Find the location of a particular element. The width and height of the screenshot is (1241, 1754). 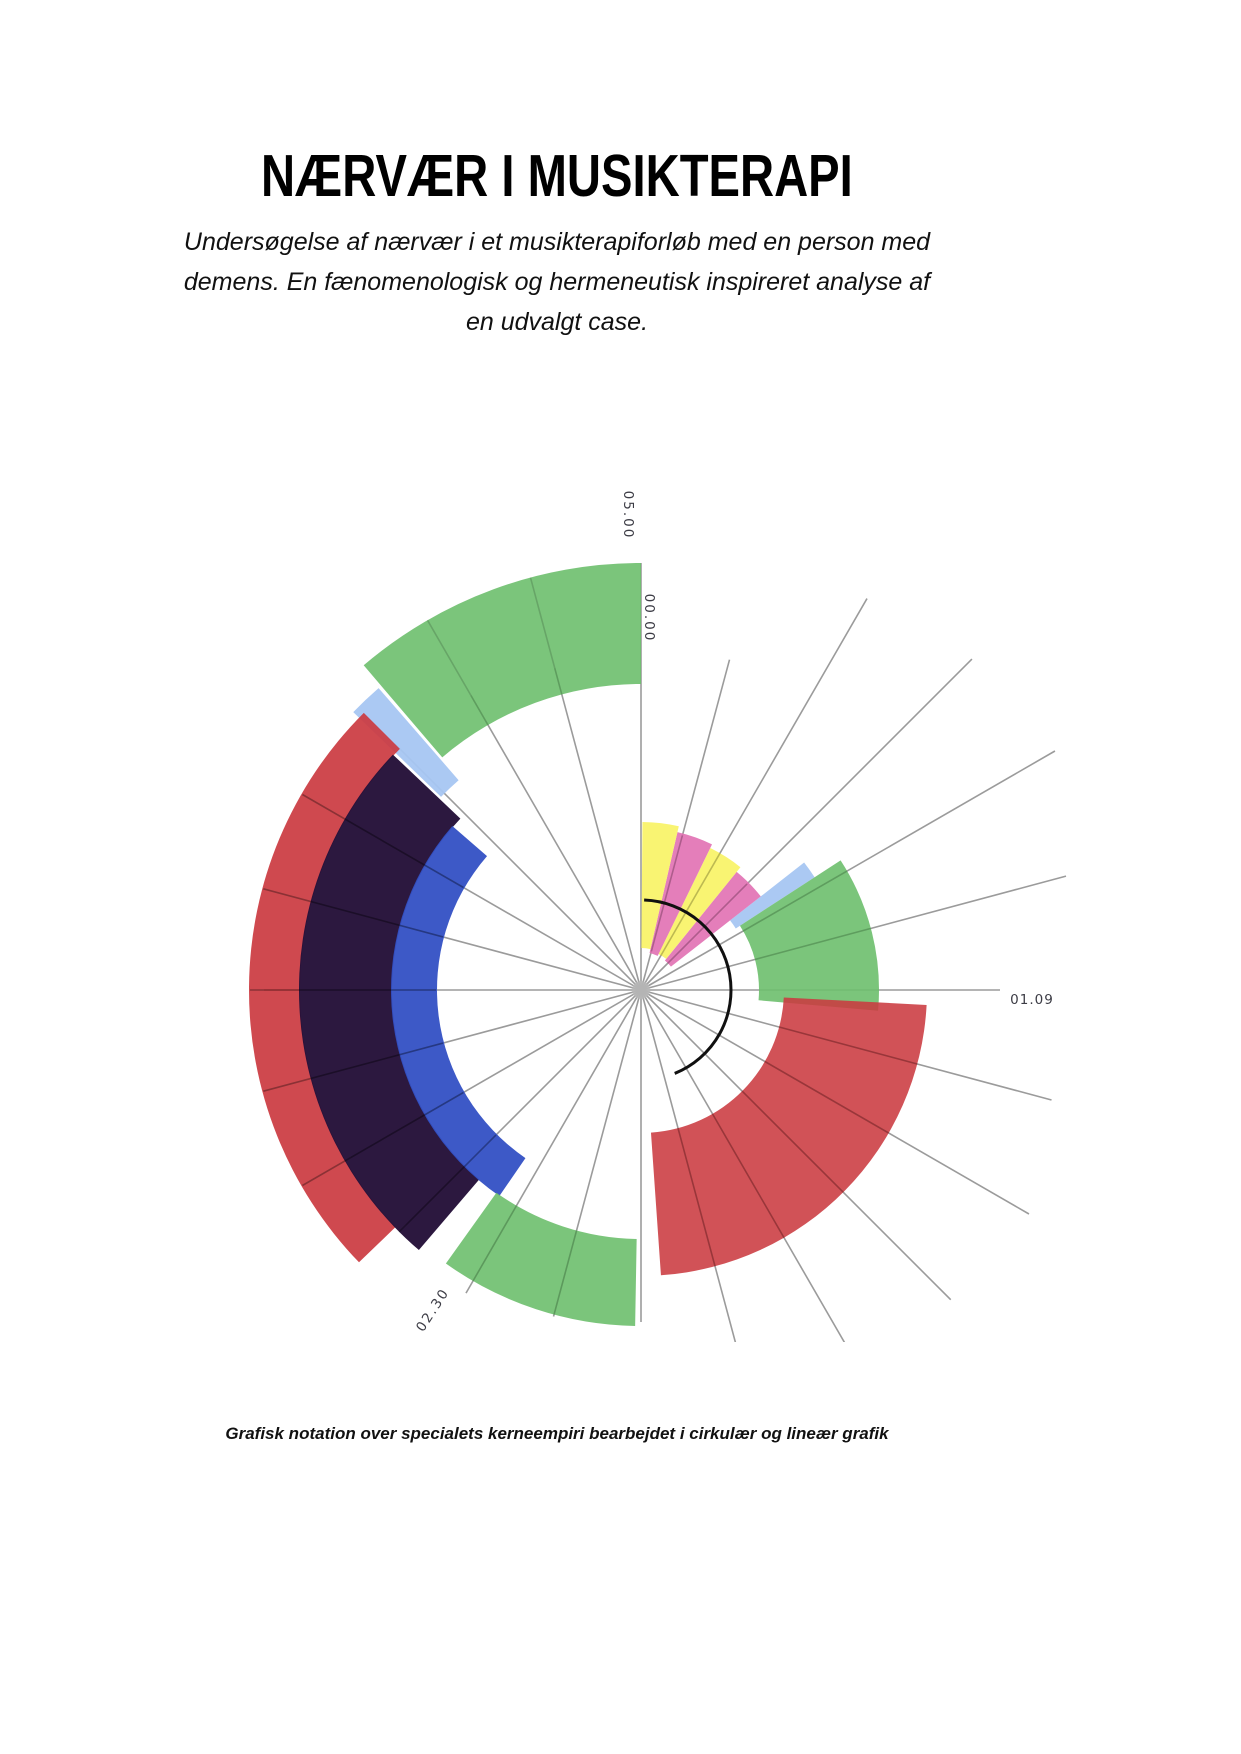

time-label-01.09: 01.09 is located at coordinates (1032, 1000).